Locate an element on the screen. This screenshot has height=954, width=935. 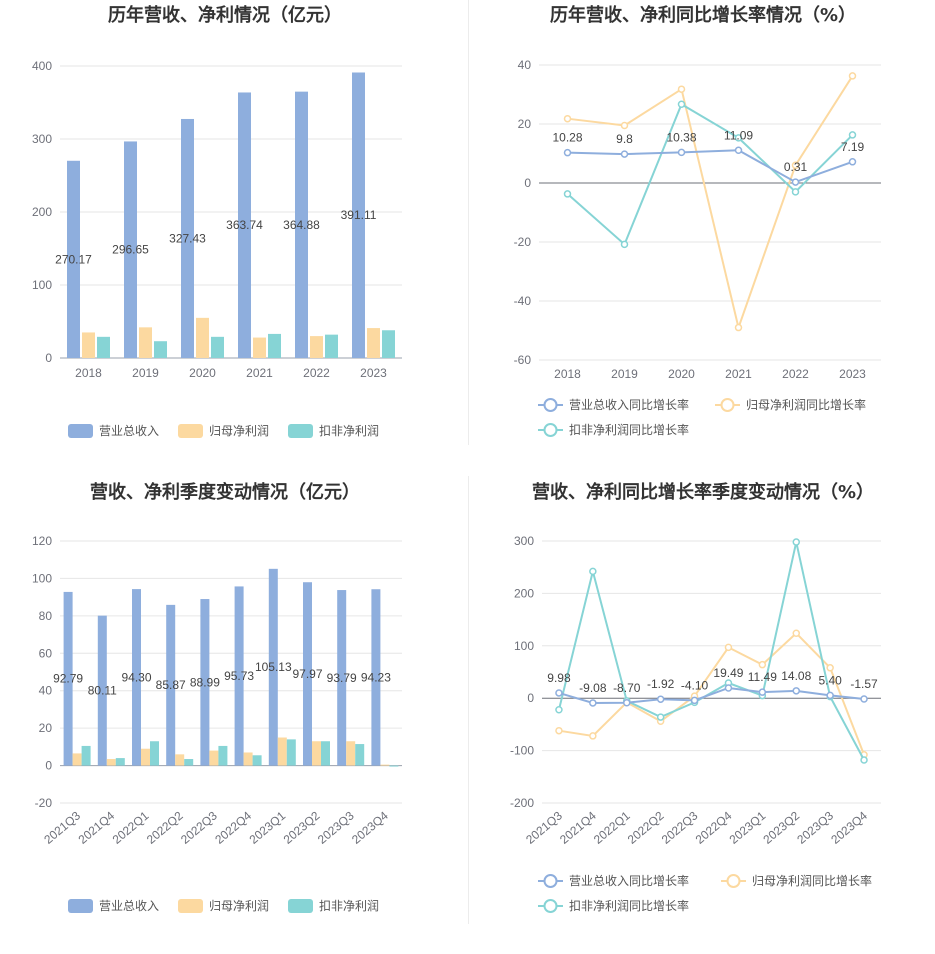
panel-divider-bottom is located at coordinates (468, 700).